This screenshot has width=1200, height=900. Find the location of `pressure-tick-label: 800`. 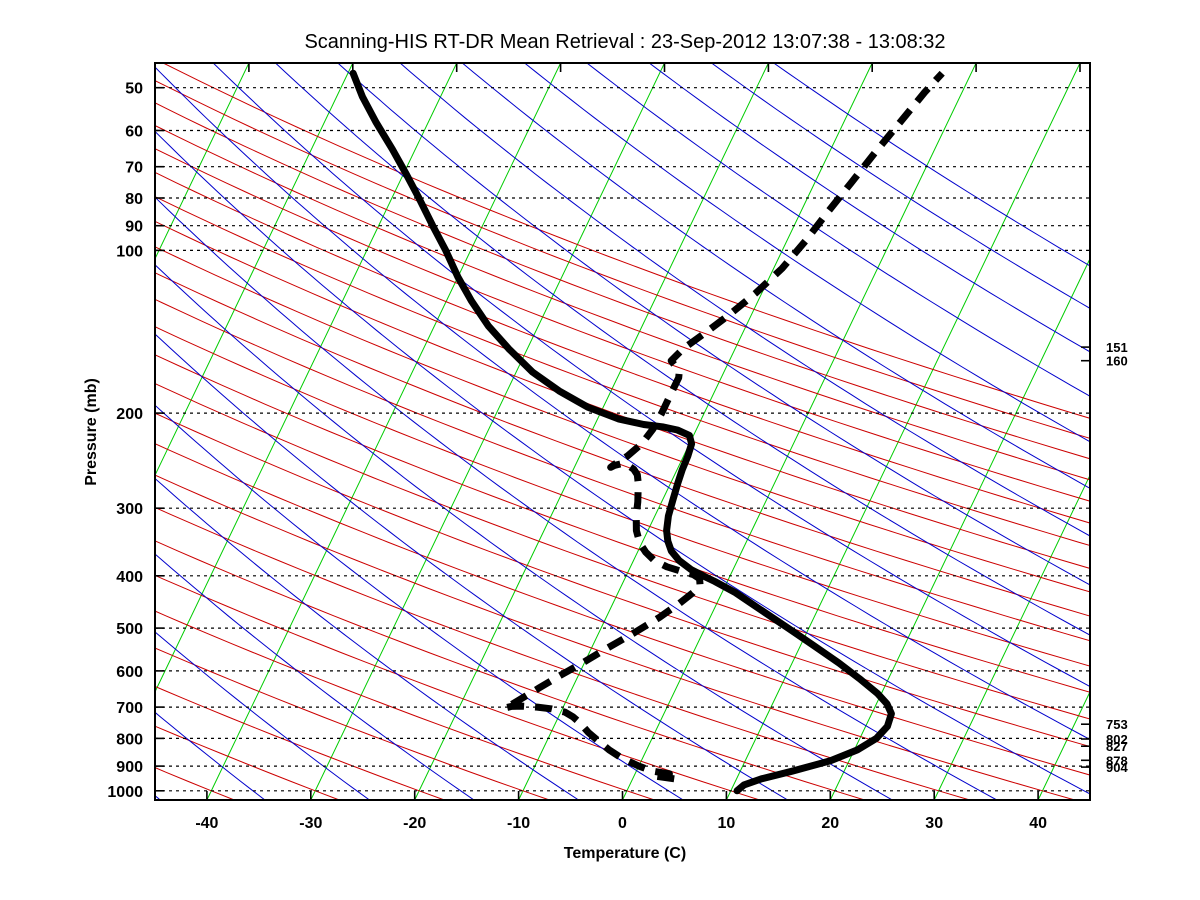

pressure-tick-label: 800 is located at coordinates (129, 739).